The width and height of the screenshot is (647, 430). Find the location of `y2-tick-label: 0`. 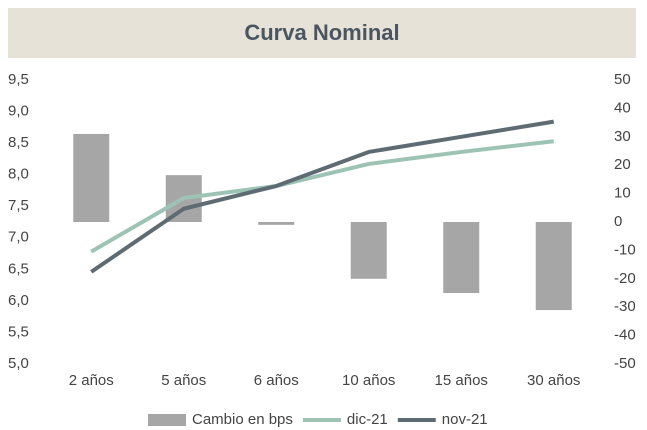

y2-tick-label: 0 is located at coordinates (618, 221).